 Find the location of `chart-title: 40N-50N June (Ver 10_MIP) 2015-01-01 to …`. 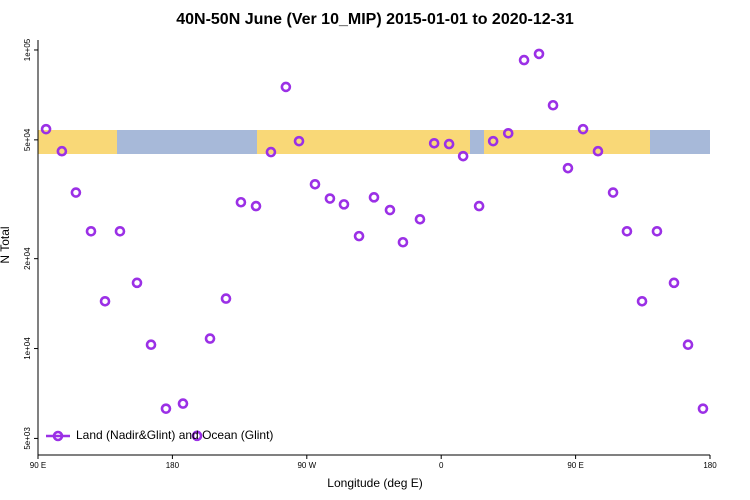

chart-title: 40N-50N June (Ver 10_MIP) 2015-01-01 to … is located at coordinates (375, 19).